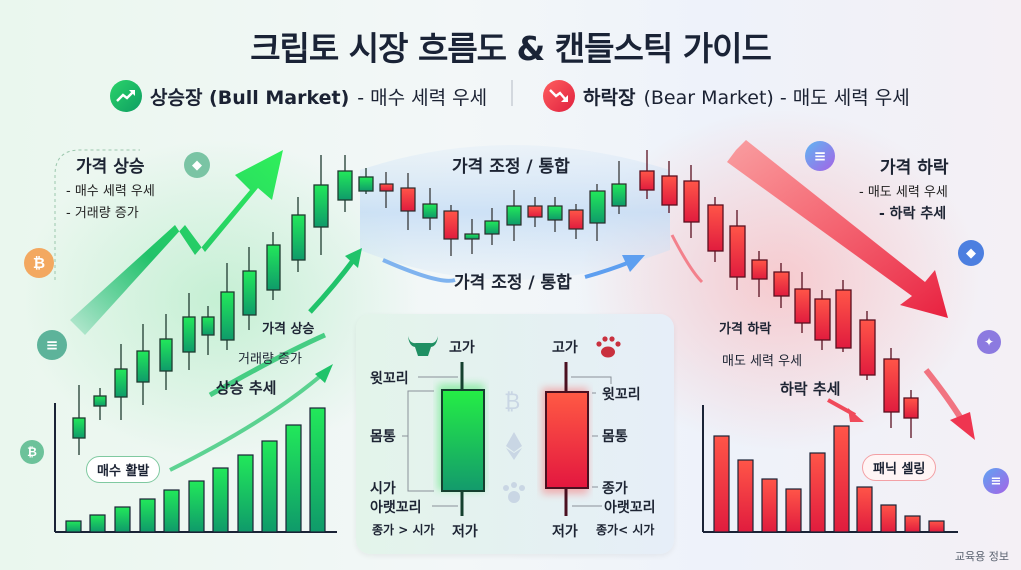 The height and width of the screenshot is (570, 1021). What do you see at coordinates (630, 508) in the screenshot?
I see `bear-lower-wick-label: 아랫꼬리` at bounding box center [630, 508].